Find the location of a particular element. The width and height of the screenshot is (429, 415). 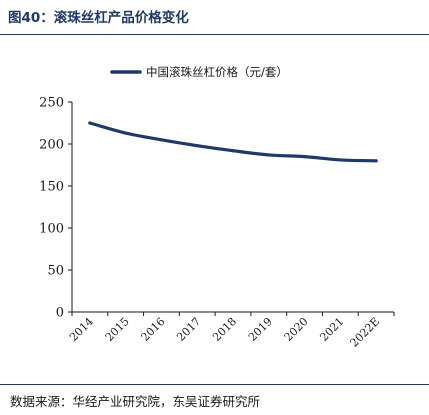

y-axis: 0 50 100 150 200 250 is located at coordinates (55, 208).